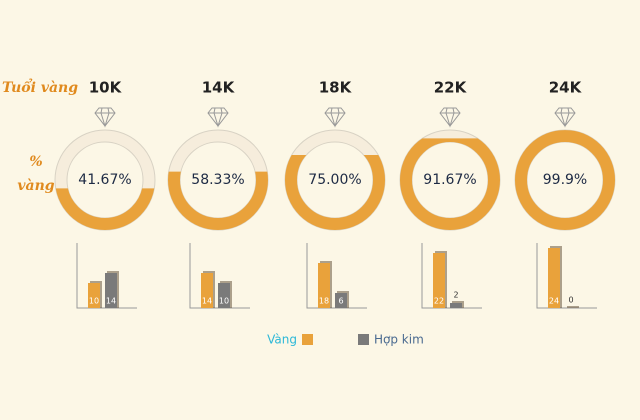 The image size is (640, 420). Describe the element at coordinates (455, 295) in the screenshot. I see `bar-label: 2` at that location.